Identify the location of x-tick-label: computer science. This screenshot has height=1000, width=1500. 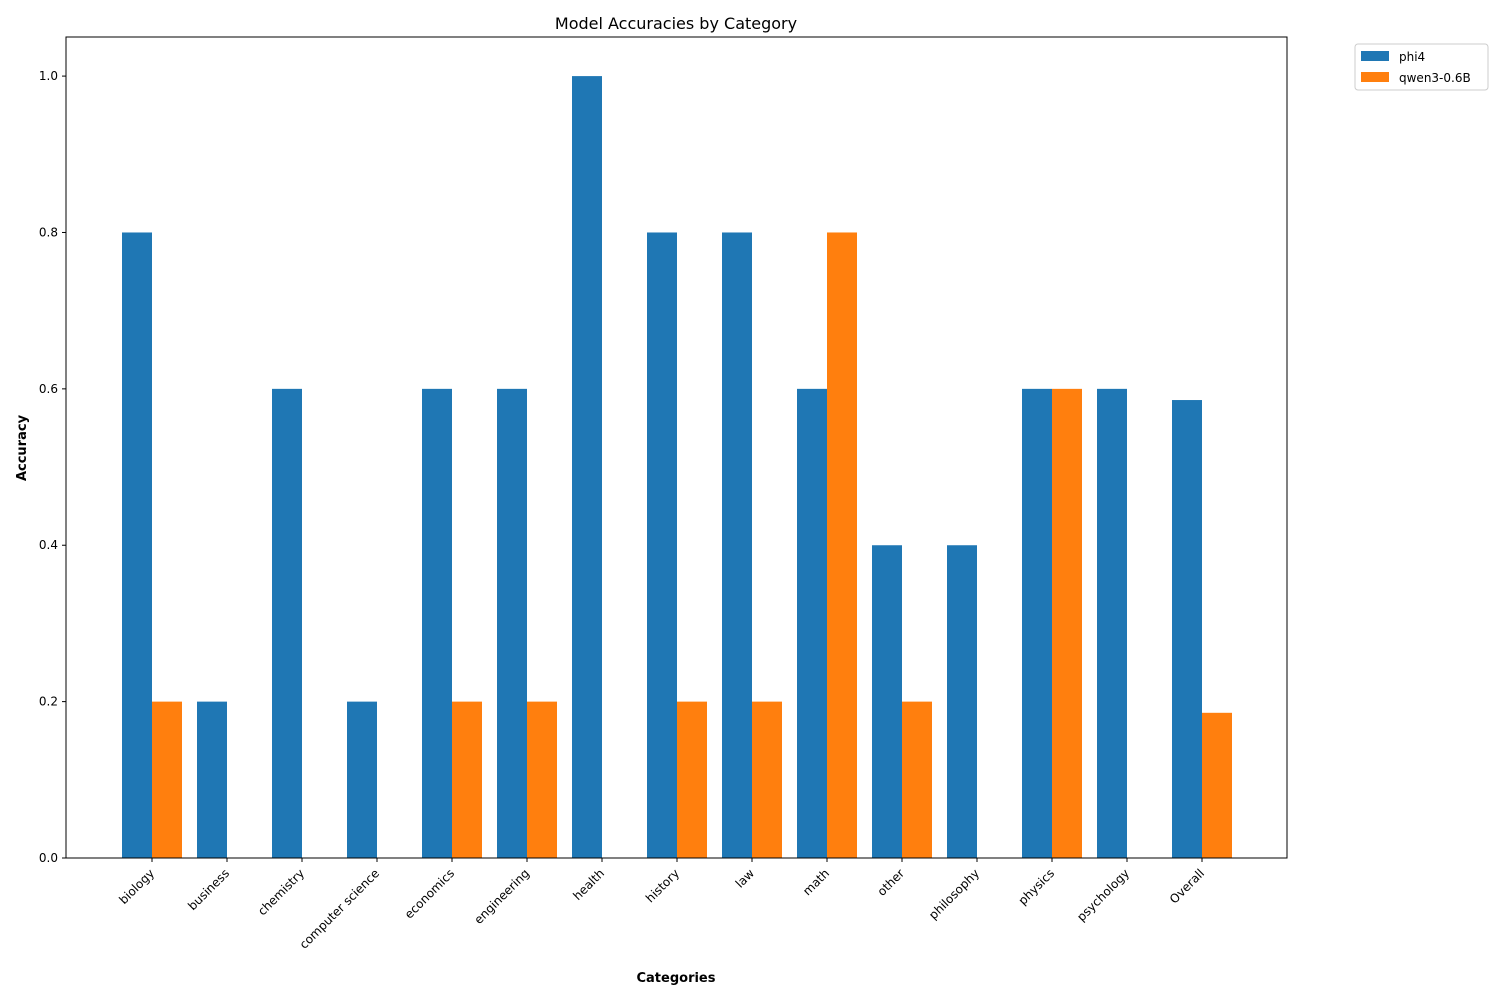
(339, 908).